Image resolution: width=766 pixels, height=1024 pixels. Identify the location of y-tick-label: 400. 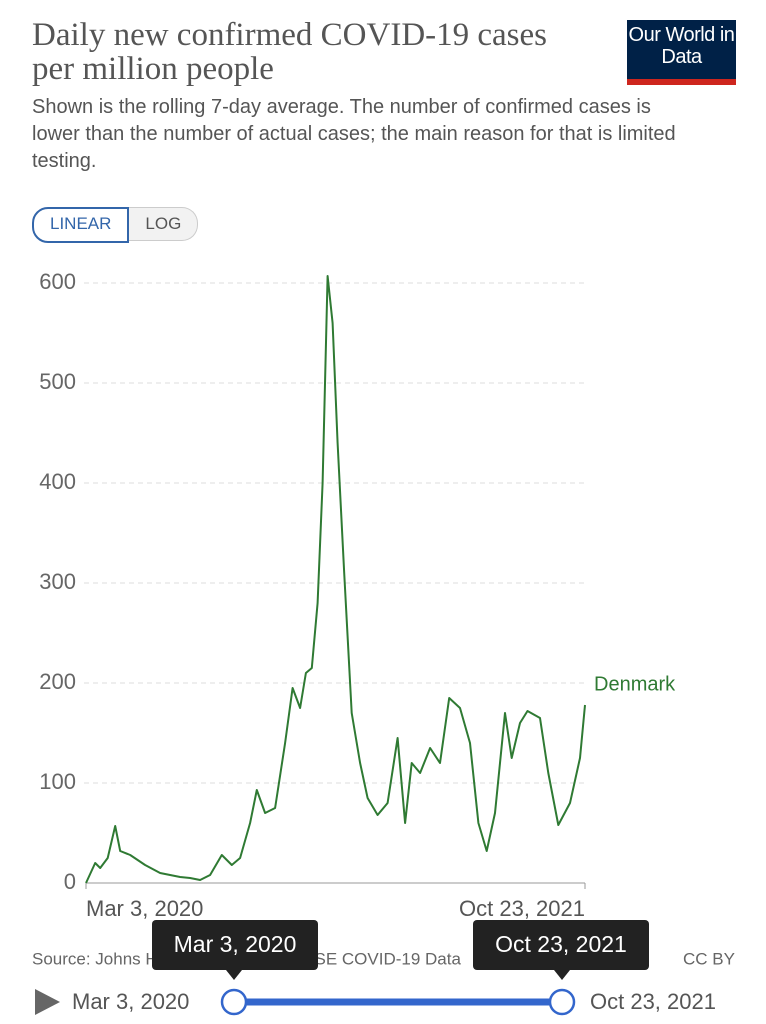
(57, 481).